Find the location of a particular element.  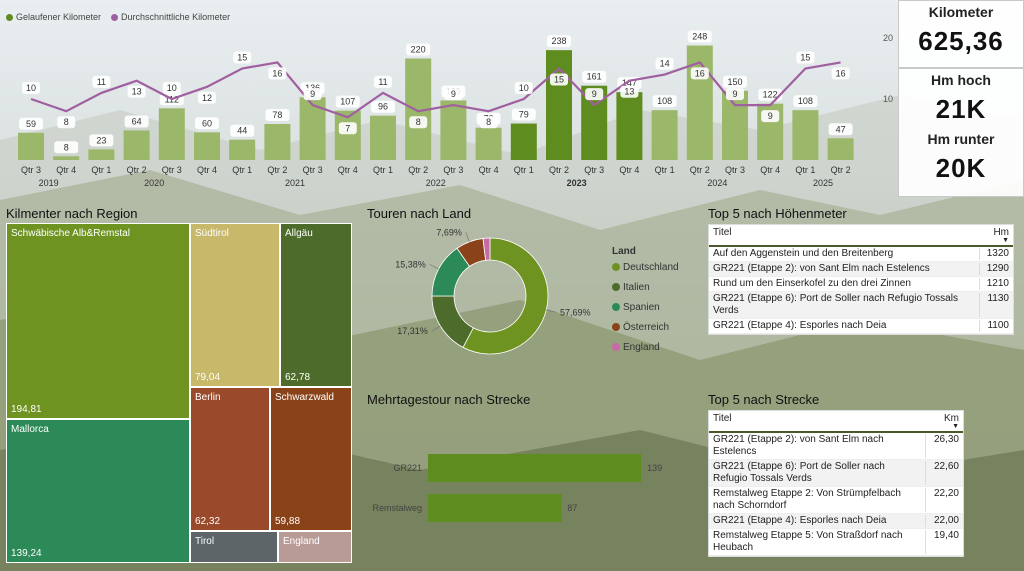

treemap-cell-tirol: Tirol is located at coordinates (234, 547).